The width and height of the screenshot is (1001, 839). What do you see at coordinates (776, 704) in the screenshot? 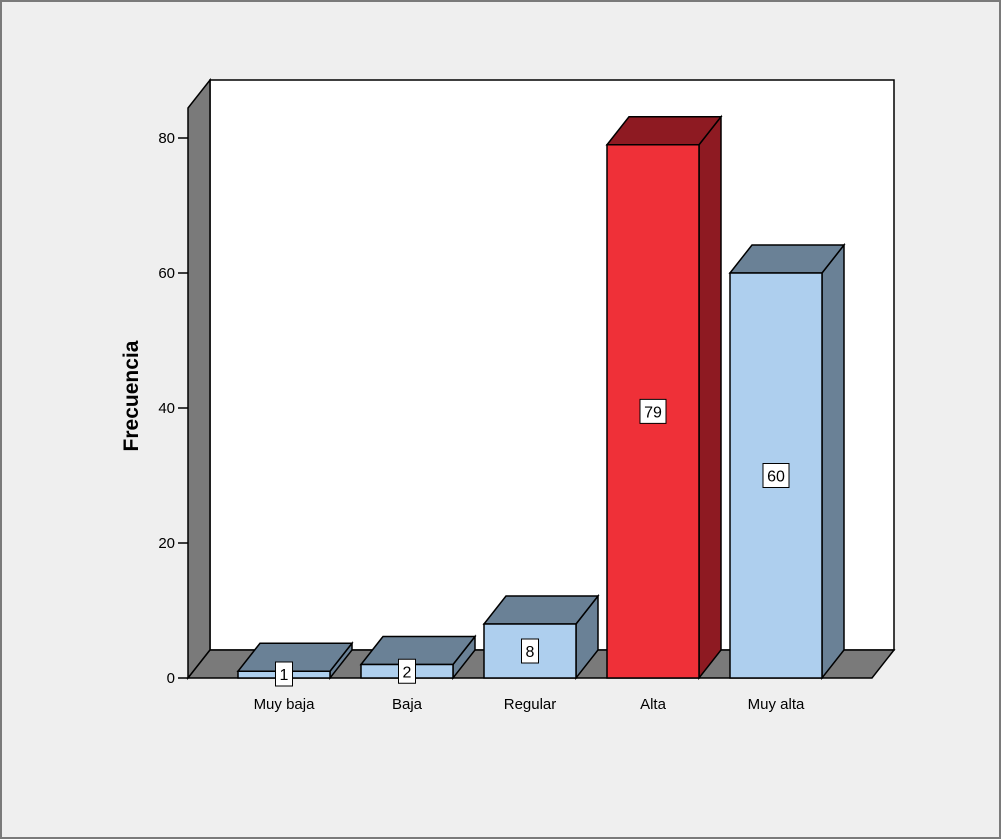
I see `x-tick-label: Muy alta` at bounding box center [776, 704].